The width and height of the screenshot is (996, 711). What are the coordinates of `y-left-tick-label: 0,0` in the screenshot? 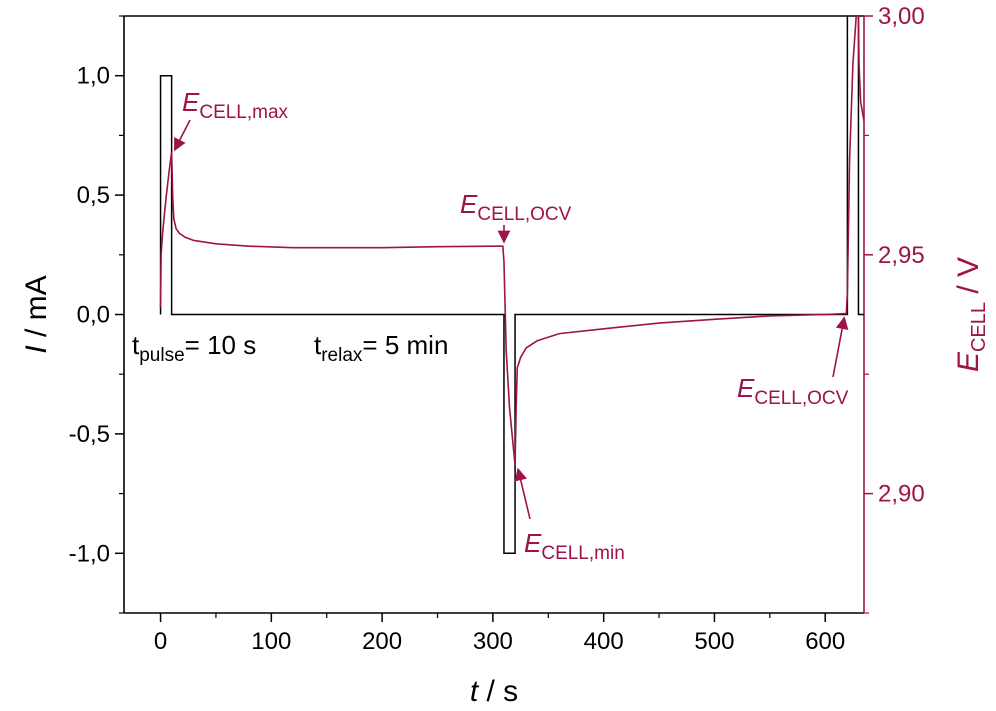 It's located at (93, 315).